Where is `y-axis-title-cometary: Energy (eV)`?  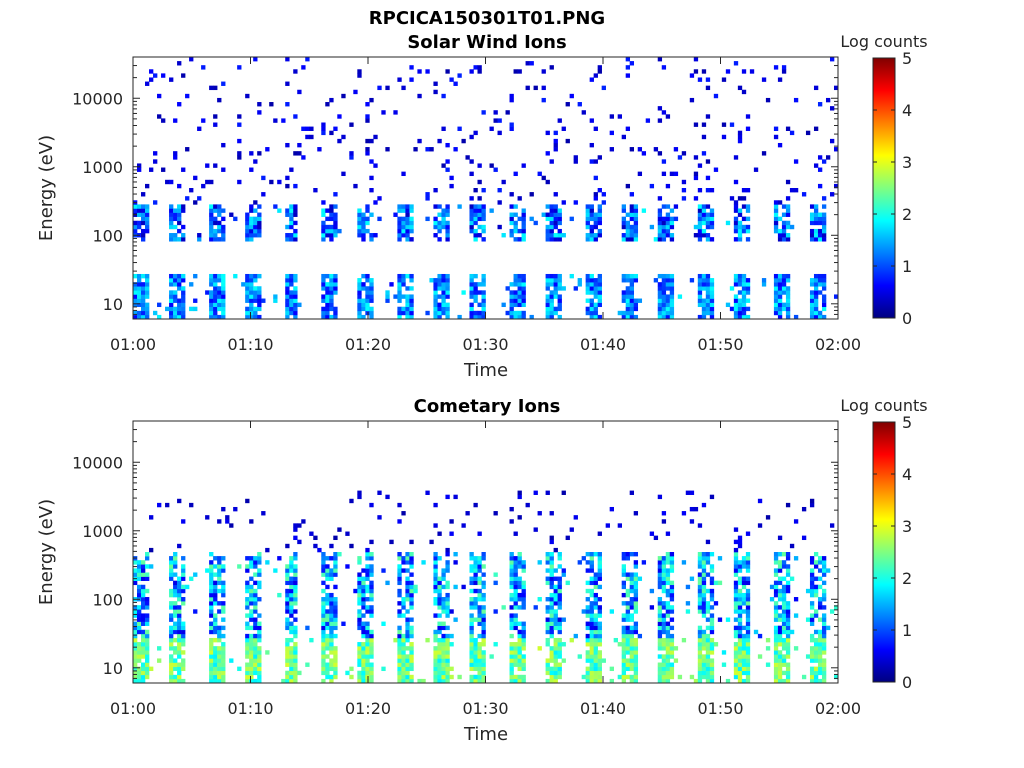
y-axis-title-cometary: Energy (eV) is located at coordinates (46, 552).